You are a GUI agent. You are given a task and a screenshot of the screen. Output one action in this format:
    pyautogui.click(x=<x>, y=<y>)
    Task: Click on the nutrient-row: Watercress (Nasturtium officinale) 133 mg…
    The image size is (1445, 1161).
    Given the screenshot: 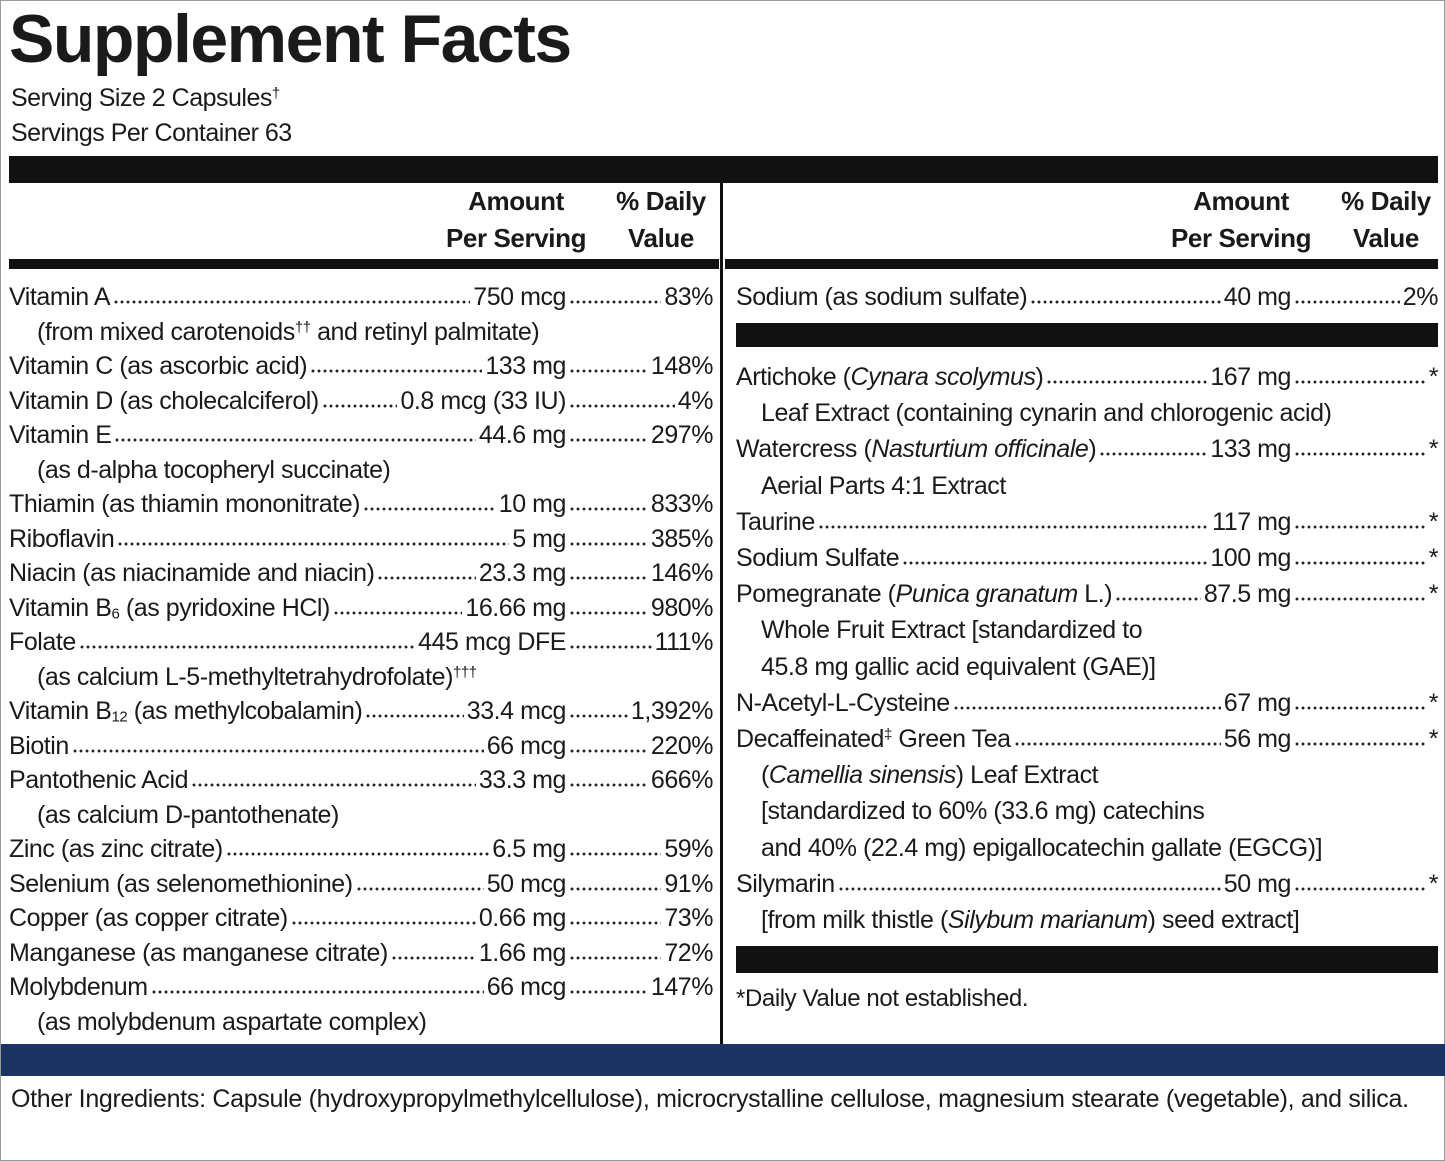 What is the action you would take?
    pyautogui.click(x=1087, y=449)
    